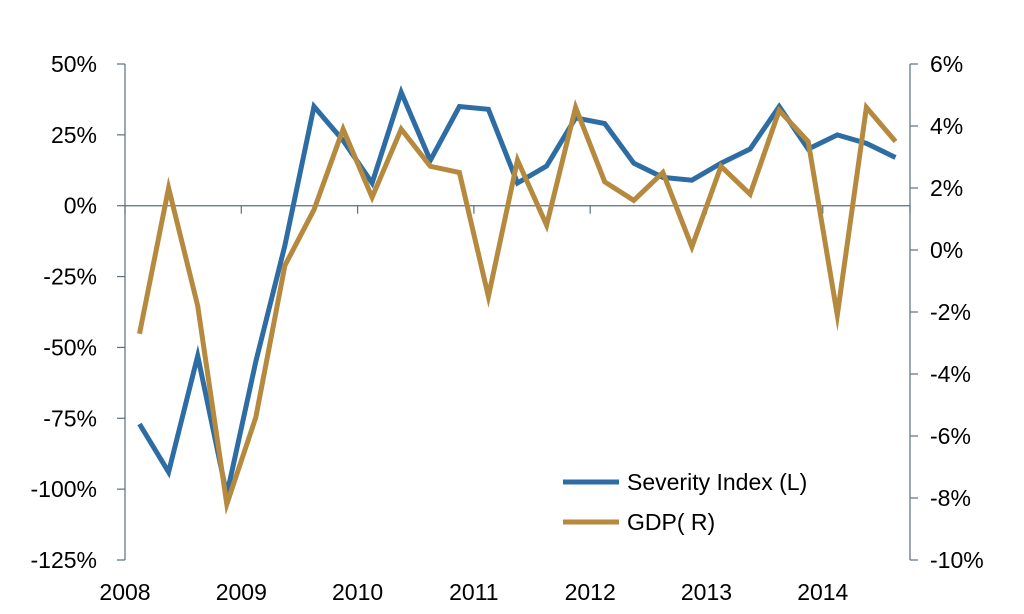  Describe the element at coordinates (64, 489) in the screenshot. I see `left-tick-label: -100%` at that location.